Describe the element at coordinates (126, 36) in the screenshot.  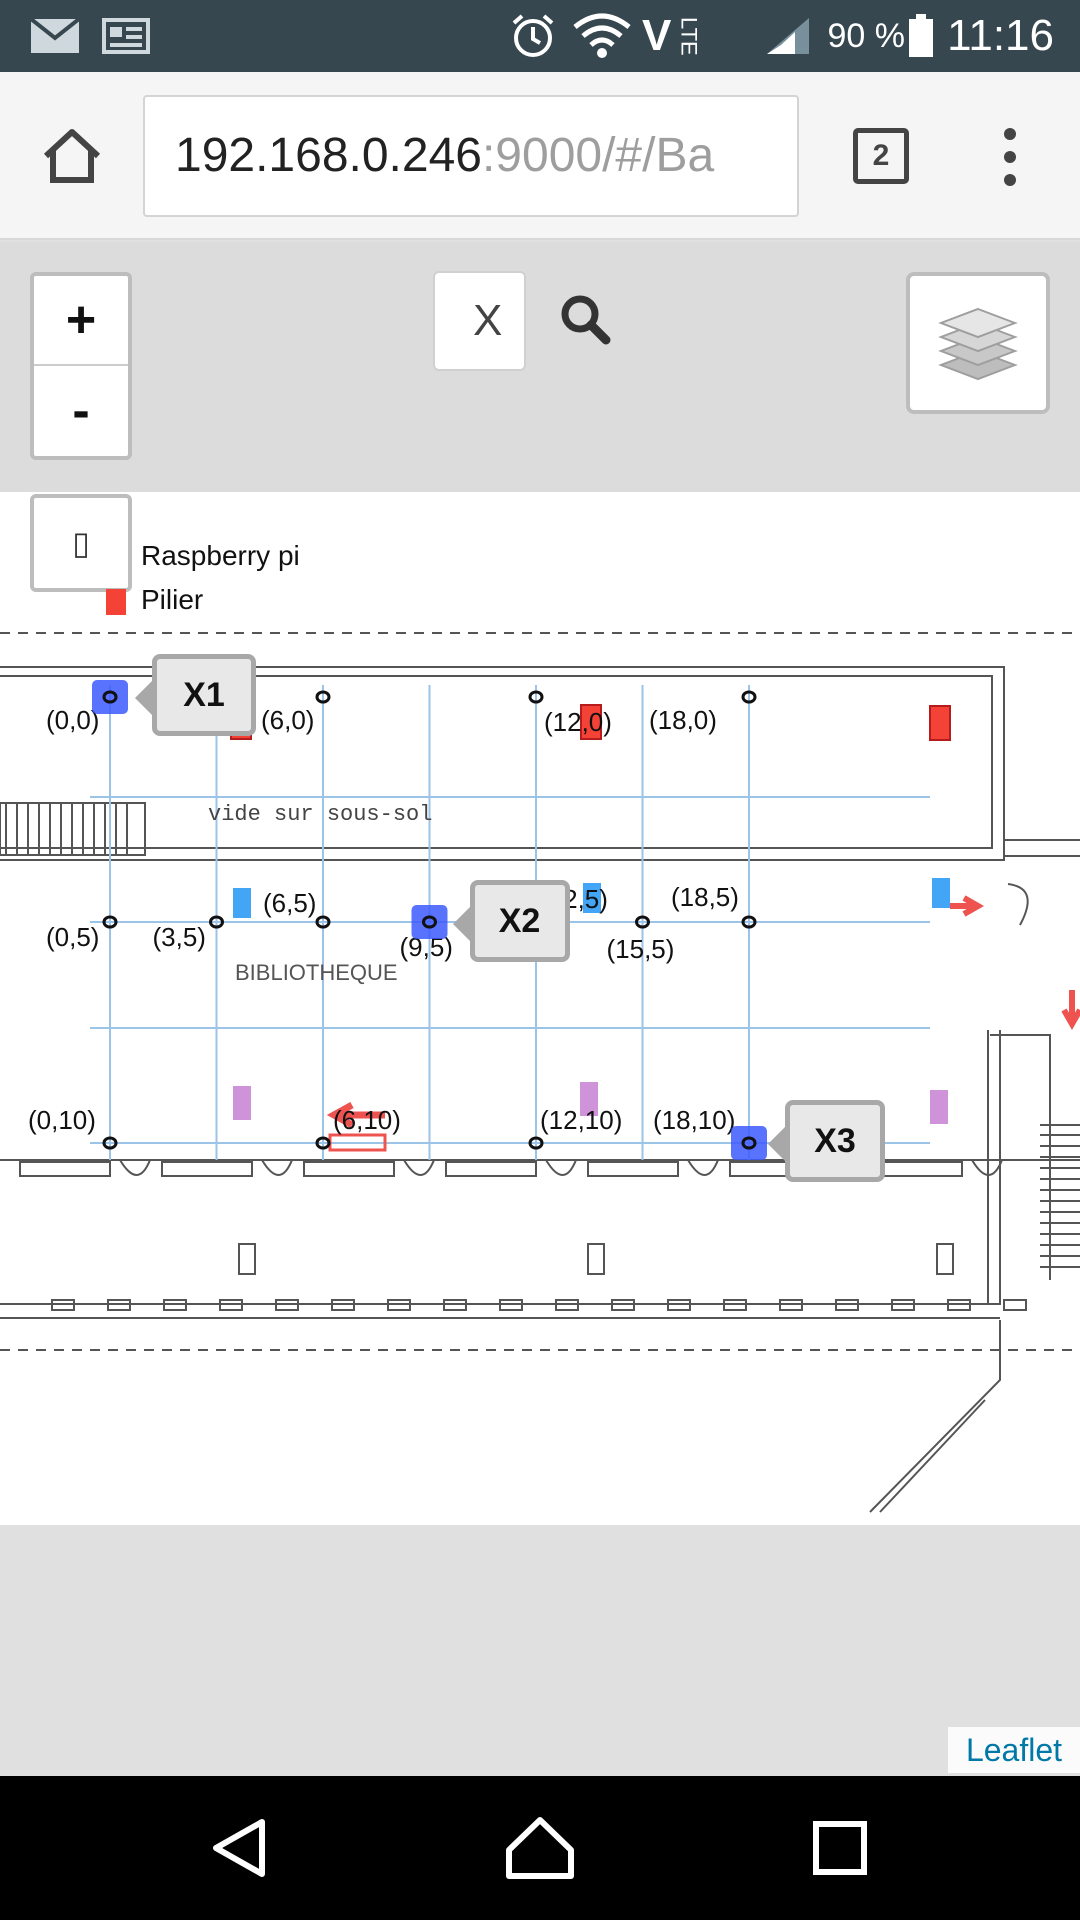
I see `news-icon` at that location.